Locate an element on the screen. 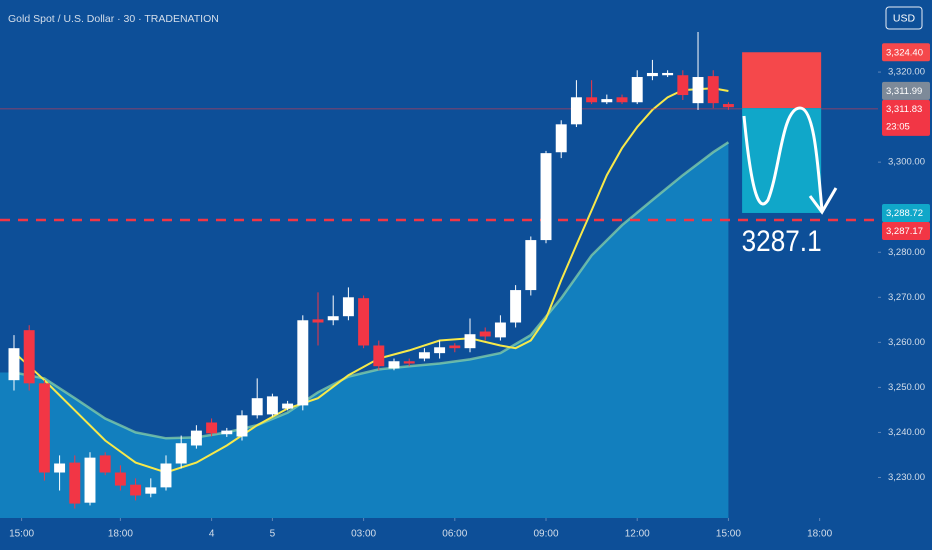 This screenshot has height=550, width=932. y-tick-label: 3,280.00 is located at coordinates (906, 252).